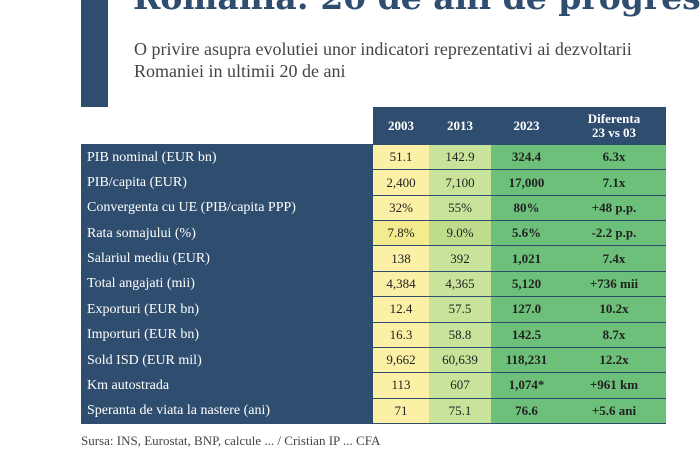  I want to click on row-label: Sold ISD (EUR mil), so click(227, 360).